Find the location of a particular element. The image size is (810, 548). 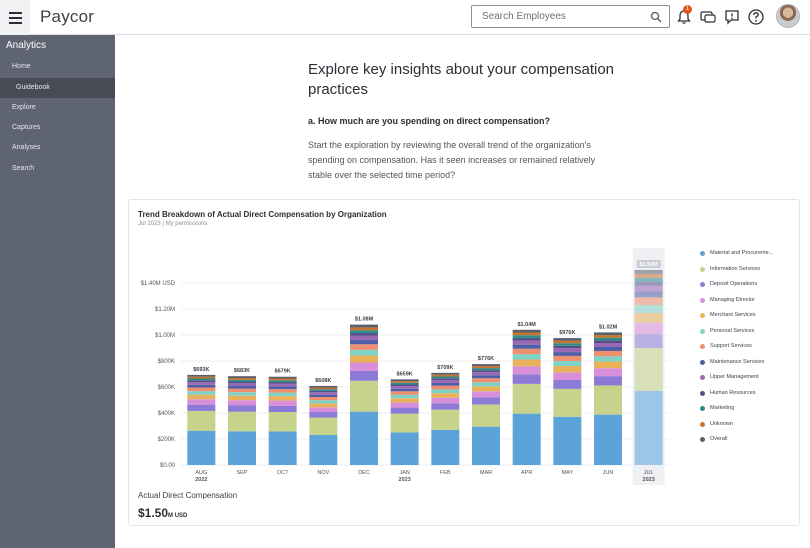

sidebar-item-explore: Explore is located at coordinates (24, 107).